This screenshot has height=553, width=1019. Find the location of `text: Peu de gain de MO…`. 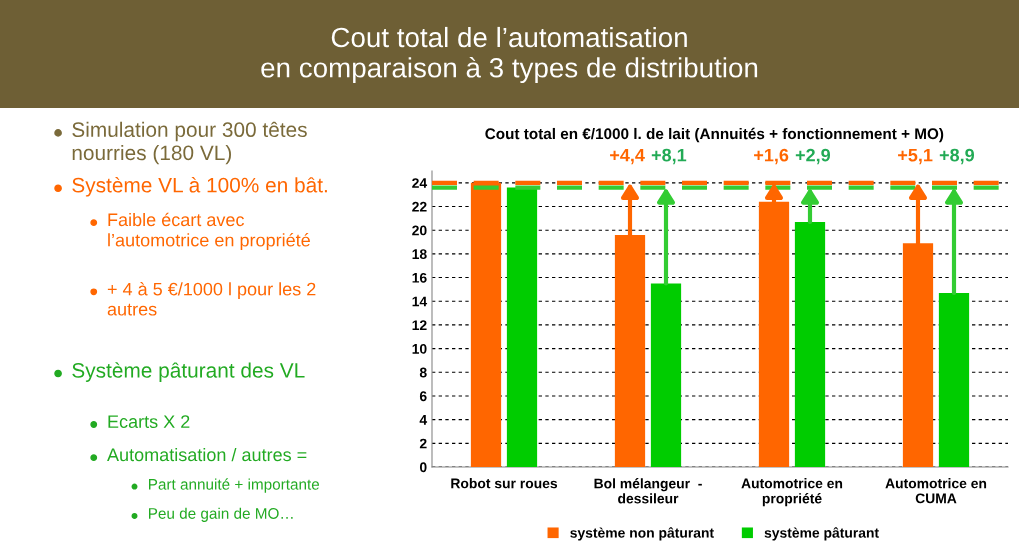

text: Peu de gain de MO… is located at coordinates (221, 514).